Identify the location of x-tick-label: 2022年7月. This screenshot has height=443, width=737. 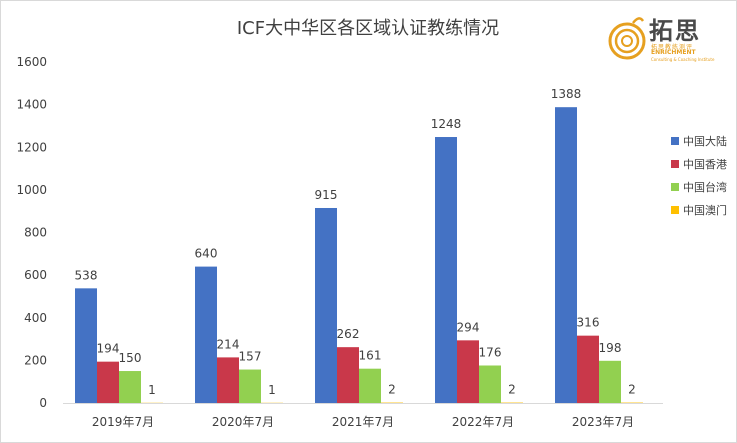
(483, 422).